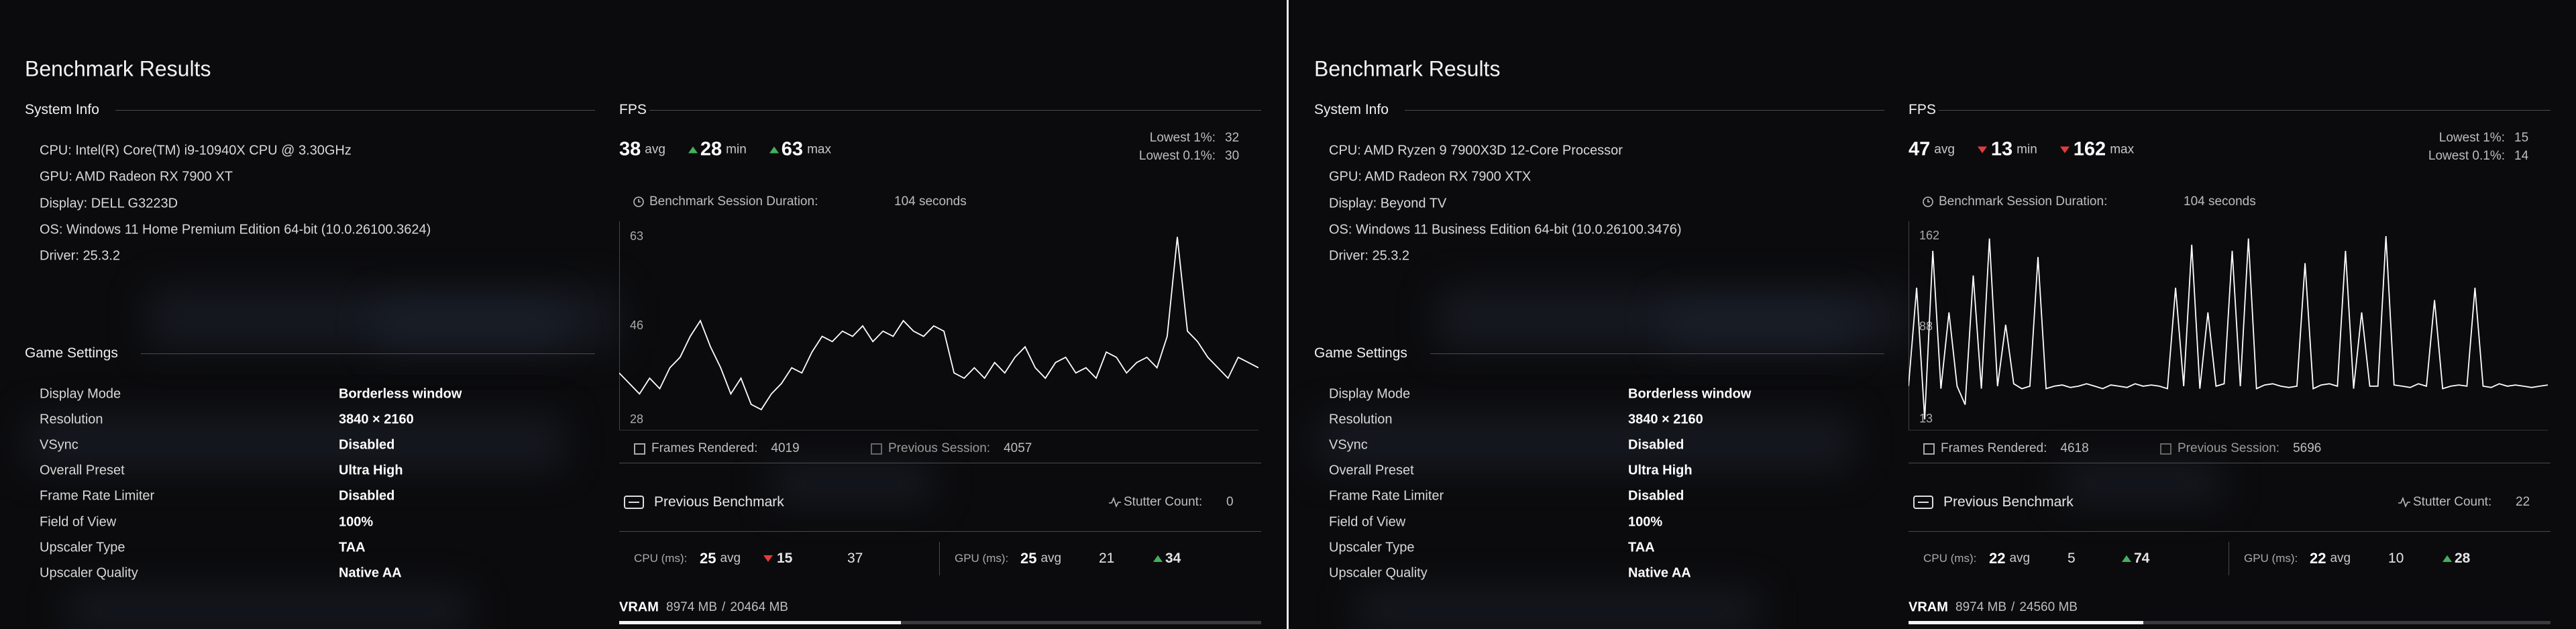 The height and width of the screenshot is (629, 2576). I want to click on cpu-min: 5, so click(2072, 559).